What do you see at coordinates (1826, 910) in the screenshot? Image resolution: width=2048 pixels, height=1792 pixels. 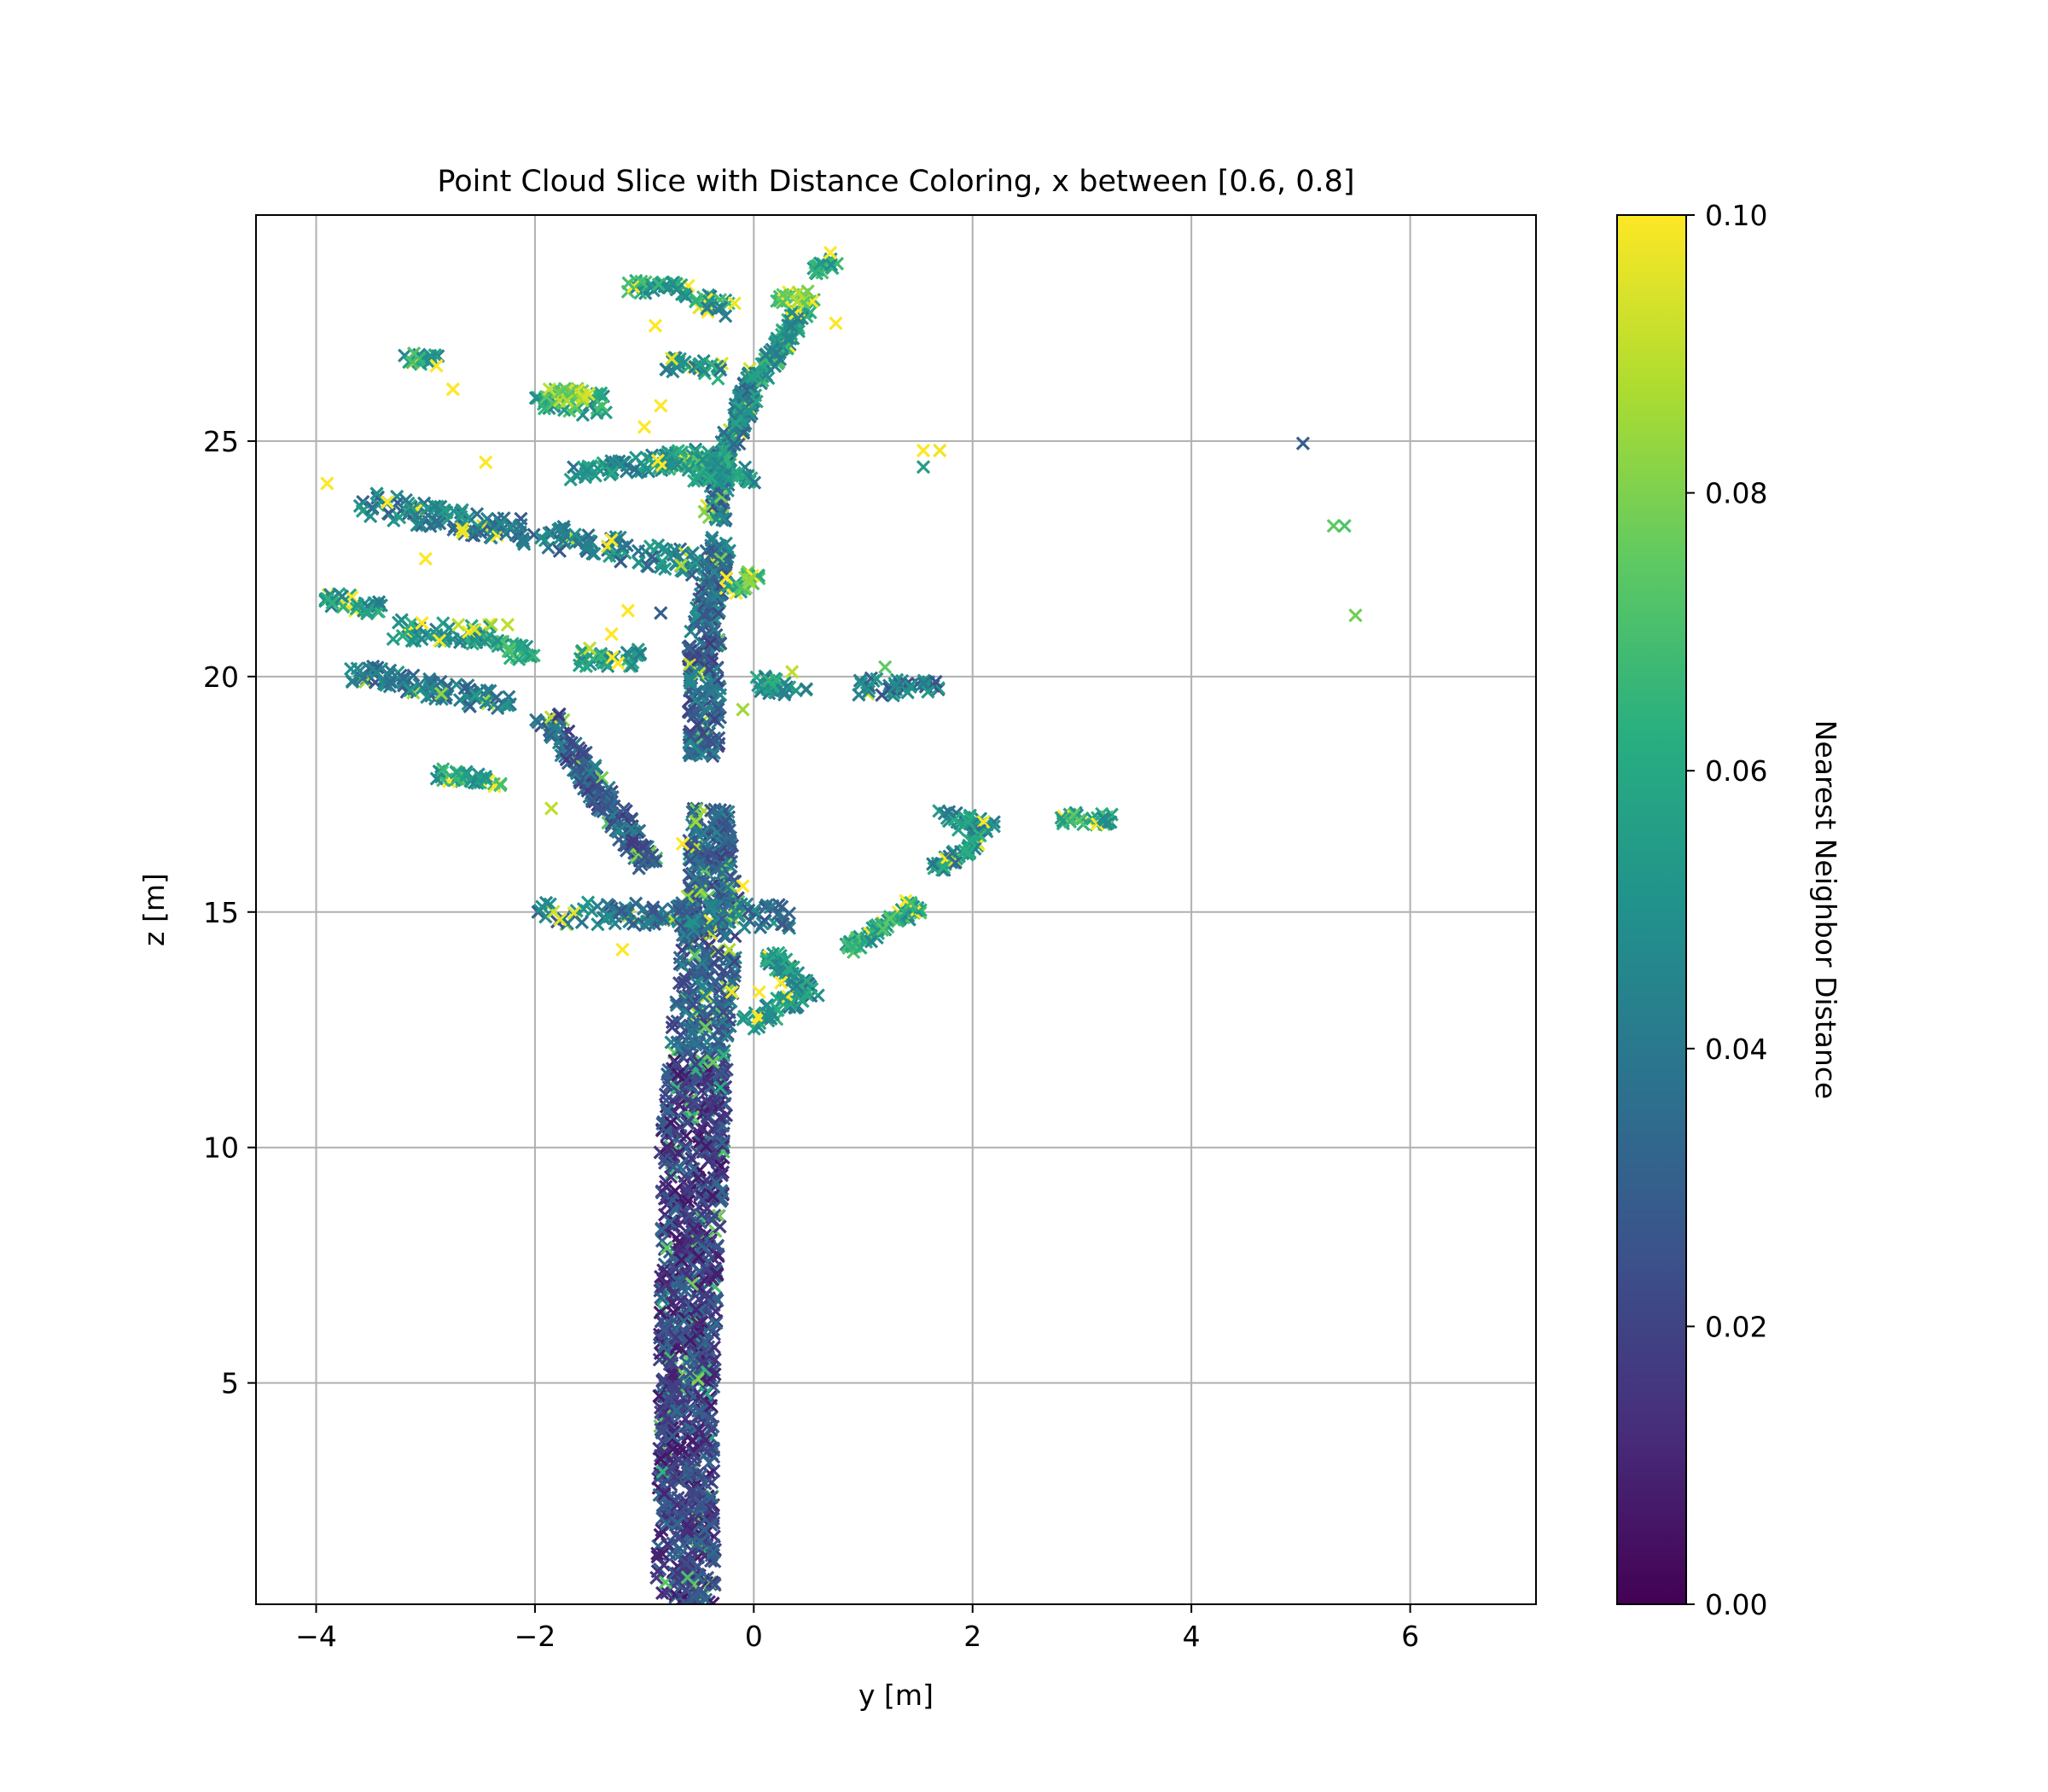 I see `colorbar-label: Nearest Neighbor Distance` at bounding box center [1826, 910].